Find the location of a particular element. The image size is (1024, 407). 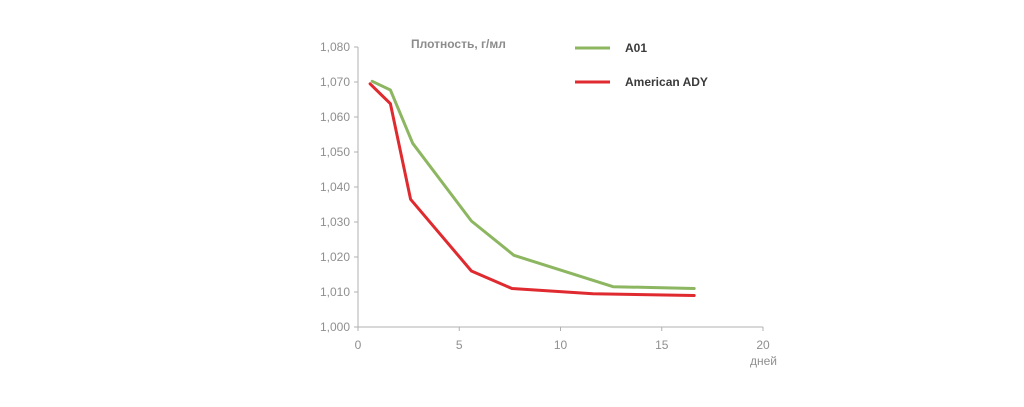

x-axis-title: дней is located at coordinates (763, 361).